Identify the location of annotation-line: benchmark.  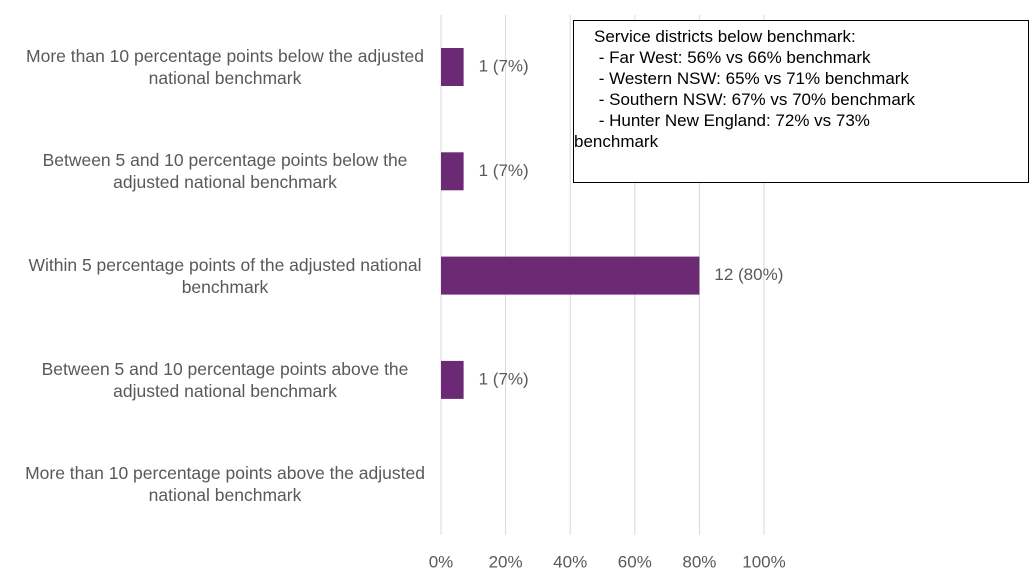
(616, 141).